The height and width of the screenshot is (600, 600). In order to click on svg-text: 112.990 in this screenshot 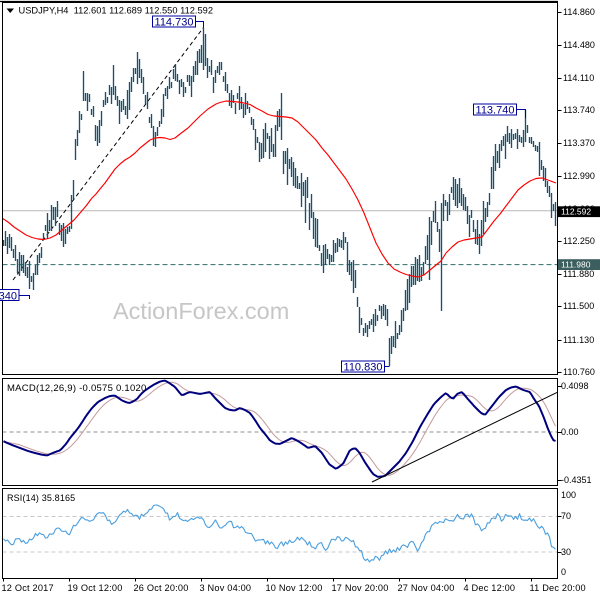, I will do `click(579, 176)`.